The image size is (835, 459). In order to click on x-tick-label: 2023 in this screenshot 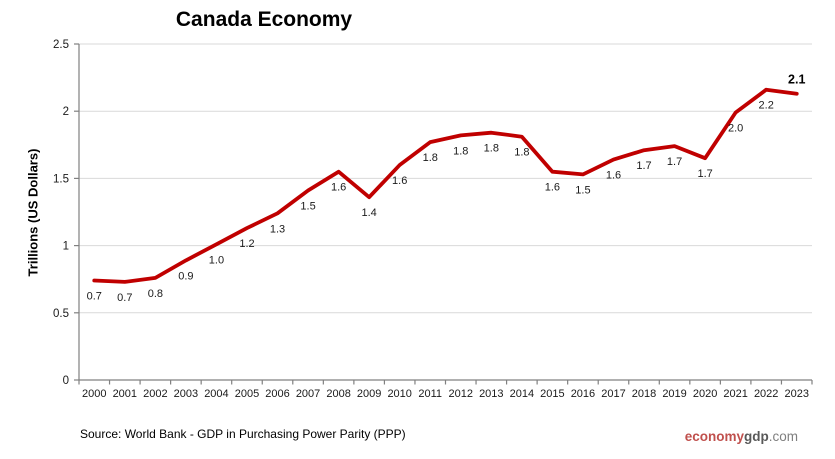, I will do `click(796, 394)`.